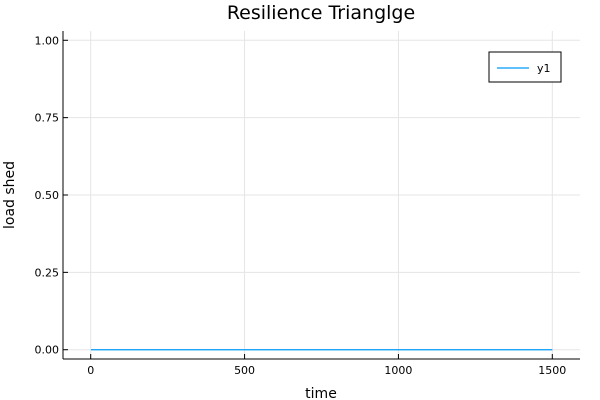 This screenshot has width=600, height=400. What do you see at coordinates (47, 350) in the screenshot?
I see `y-tick-label: 0.00` at bounding box center [47, 350].